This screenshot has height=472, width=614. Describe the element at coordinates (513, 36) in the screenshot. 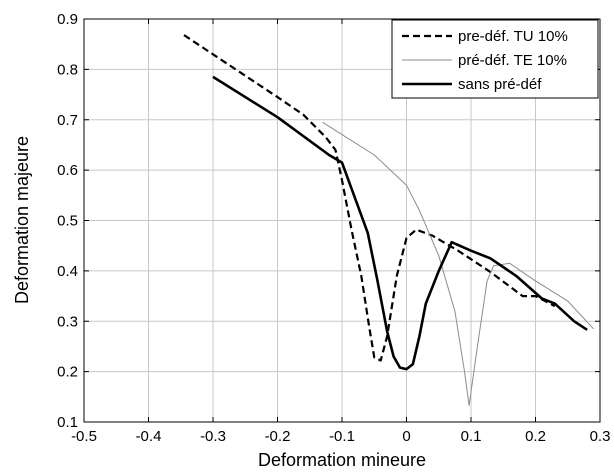

I see `legend-label-tu: pre-déf. TU 10%` at that location.